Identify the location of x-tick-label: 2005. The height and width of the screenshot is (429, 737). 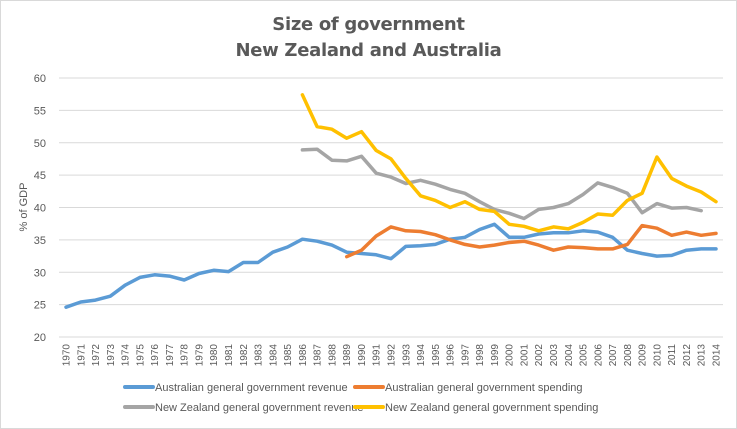
(584, 355).